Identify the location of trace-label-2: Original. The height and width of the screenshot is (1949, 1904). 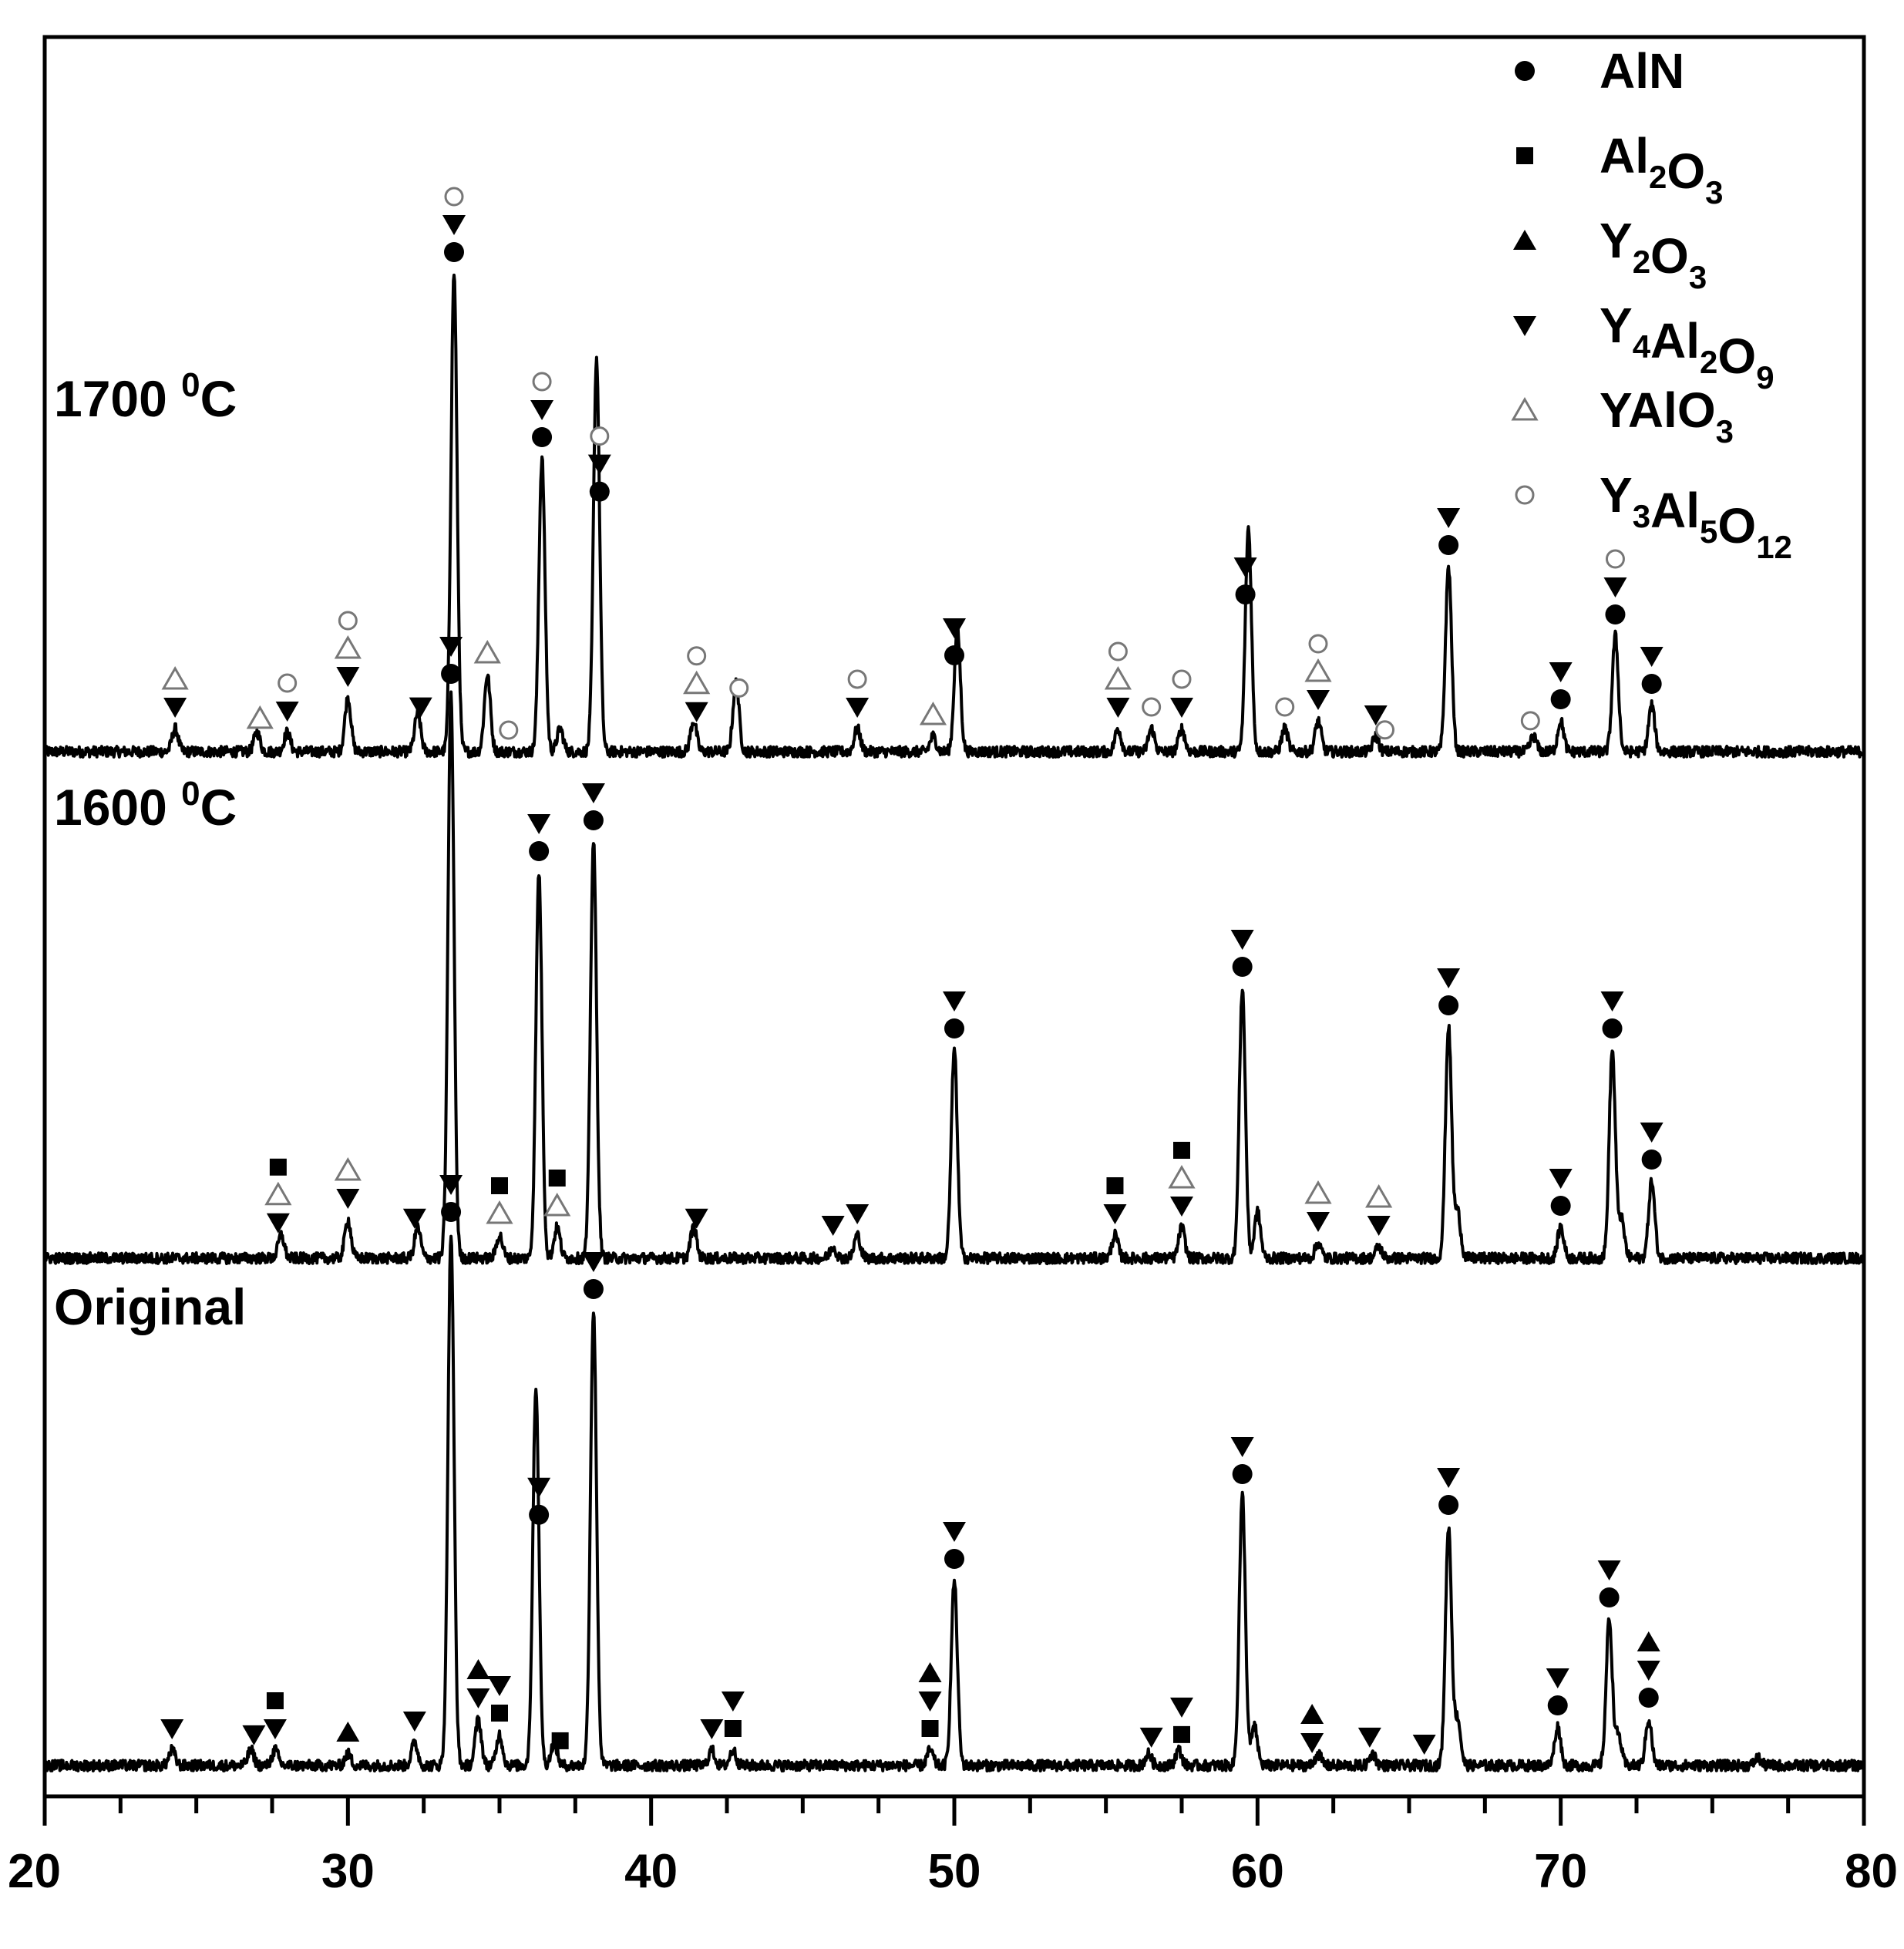
(150, 1306).